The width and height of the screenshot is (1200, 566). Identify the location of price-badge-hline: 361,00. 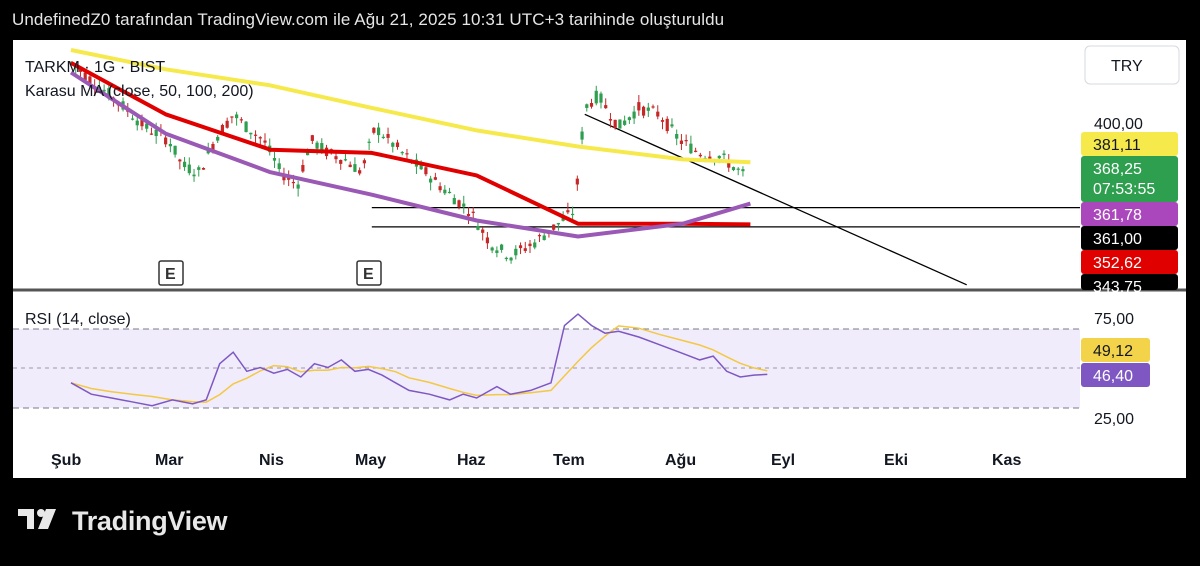
(1129, 238).